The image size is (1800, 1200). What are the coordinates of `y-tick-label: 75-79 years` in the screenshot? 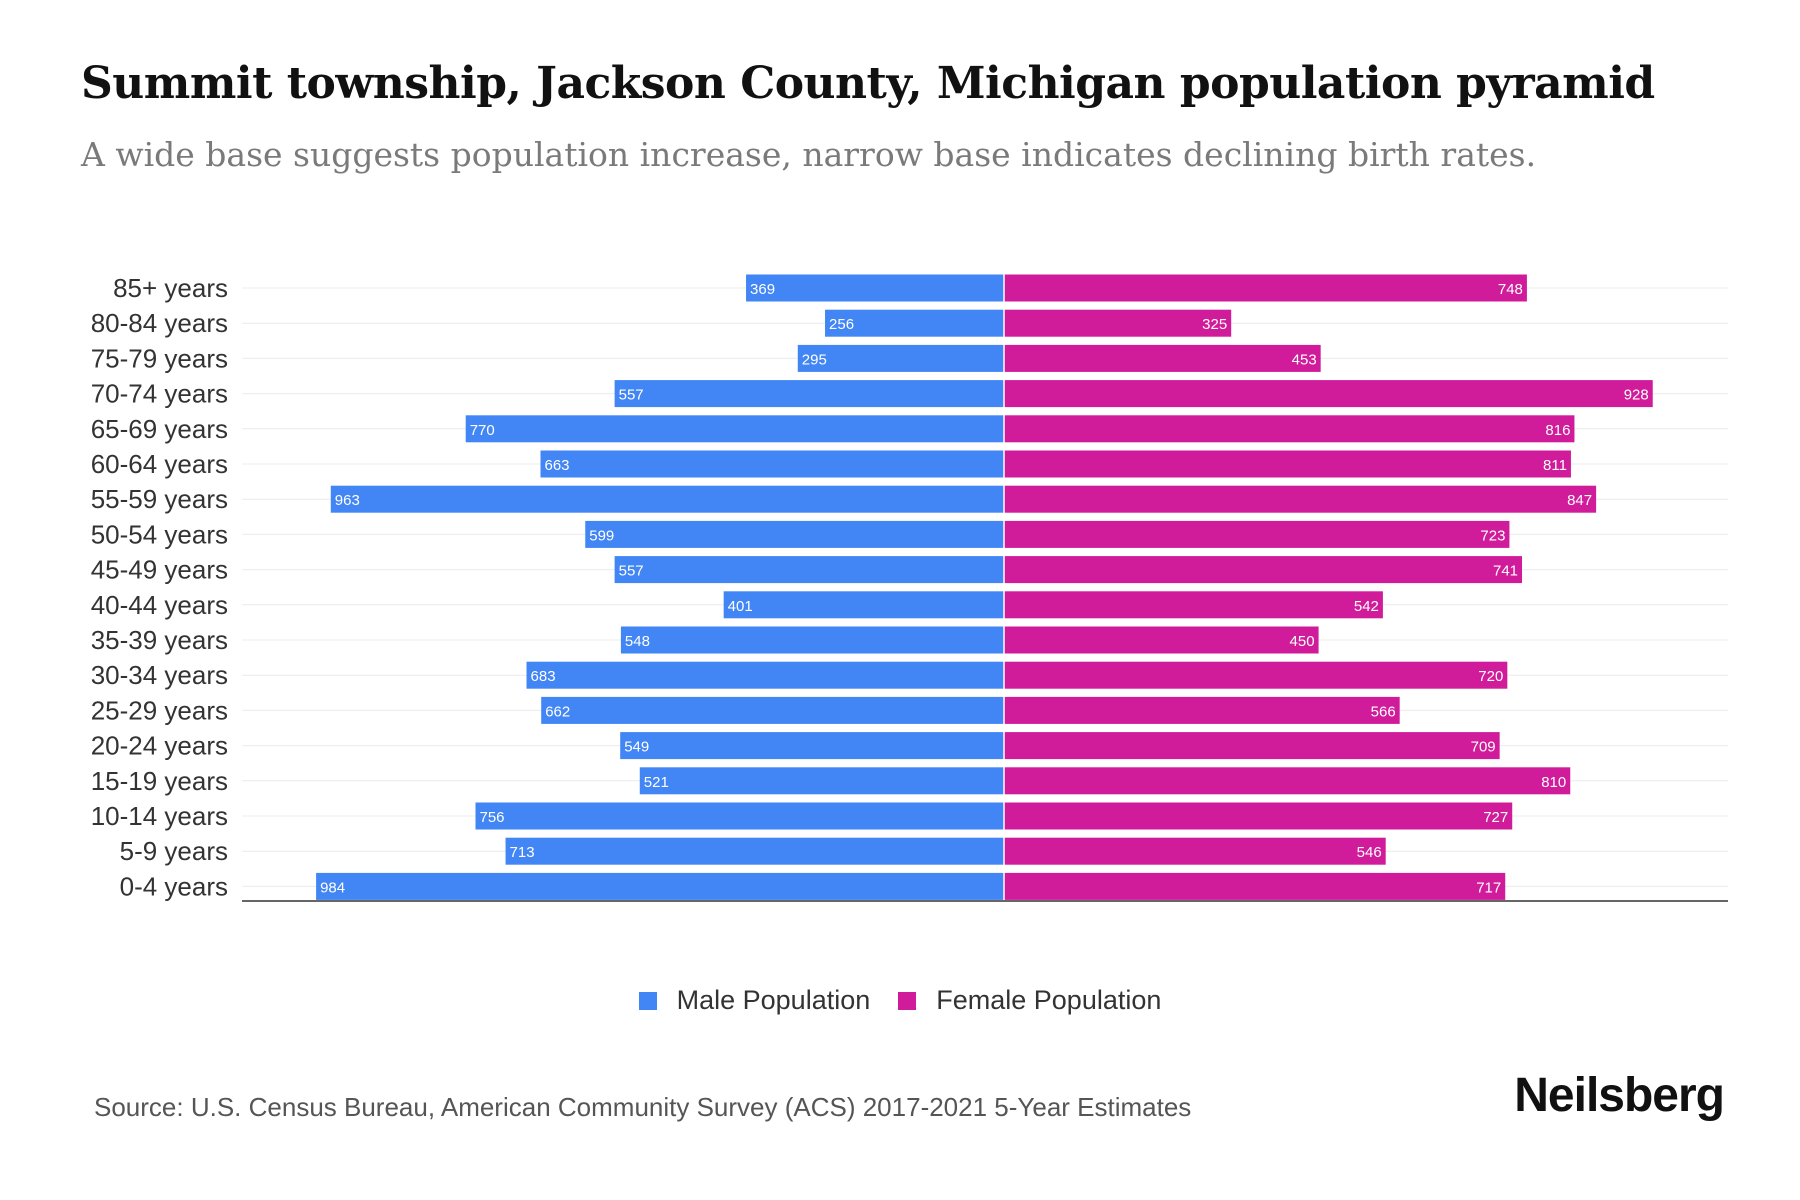 It's located at (159, 358).